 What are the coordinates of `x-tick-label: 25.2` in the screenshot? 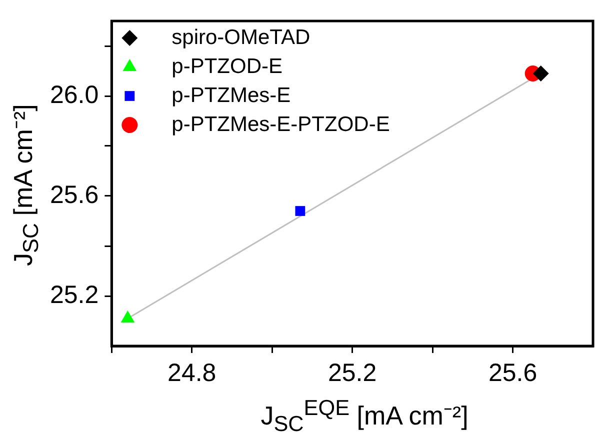 It's located at (352, 372).